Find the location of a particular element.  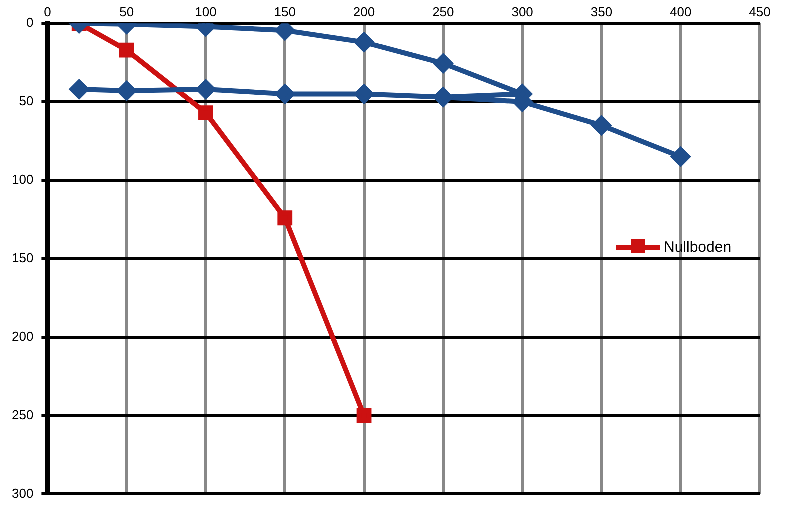

legend-label: Nullboden is located at coordinates (698, 247).